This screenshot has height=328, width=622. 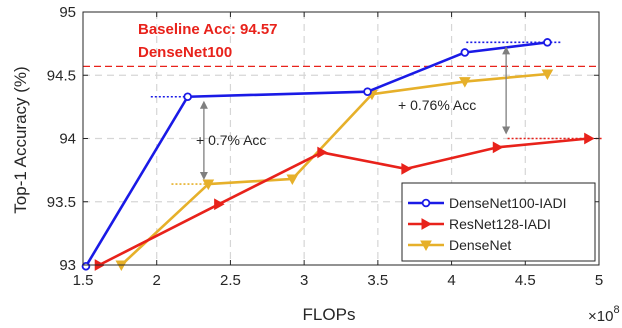 What do you see at coordinates (61, 75) in the screenshot?
I see `y-tick-label: 94.5` at bounding box center [61, 75].